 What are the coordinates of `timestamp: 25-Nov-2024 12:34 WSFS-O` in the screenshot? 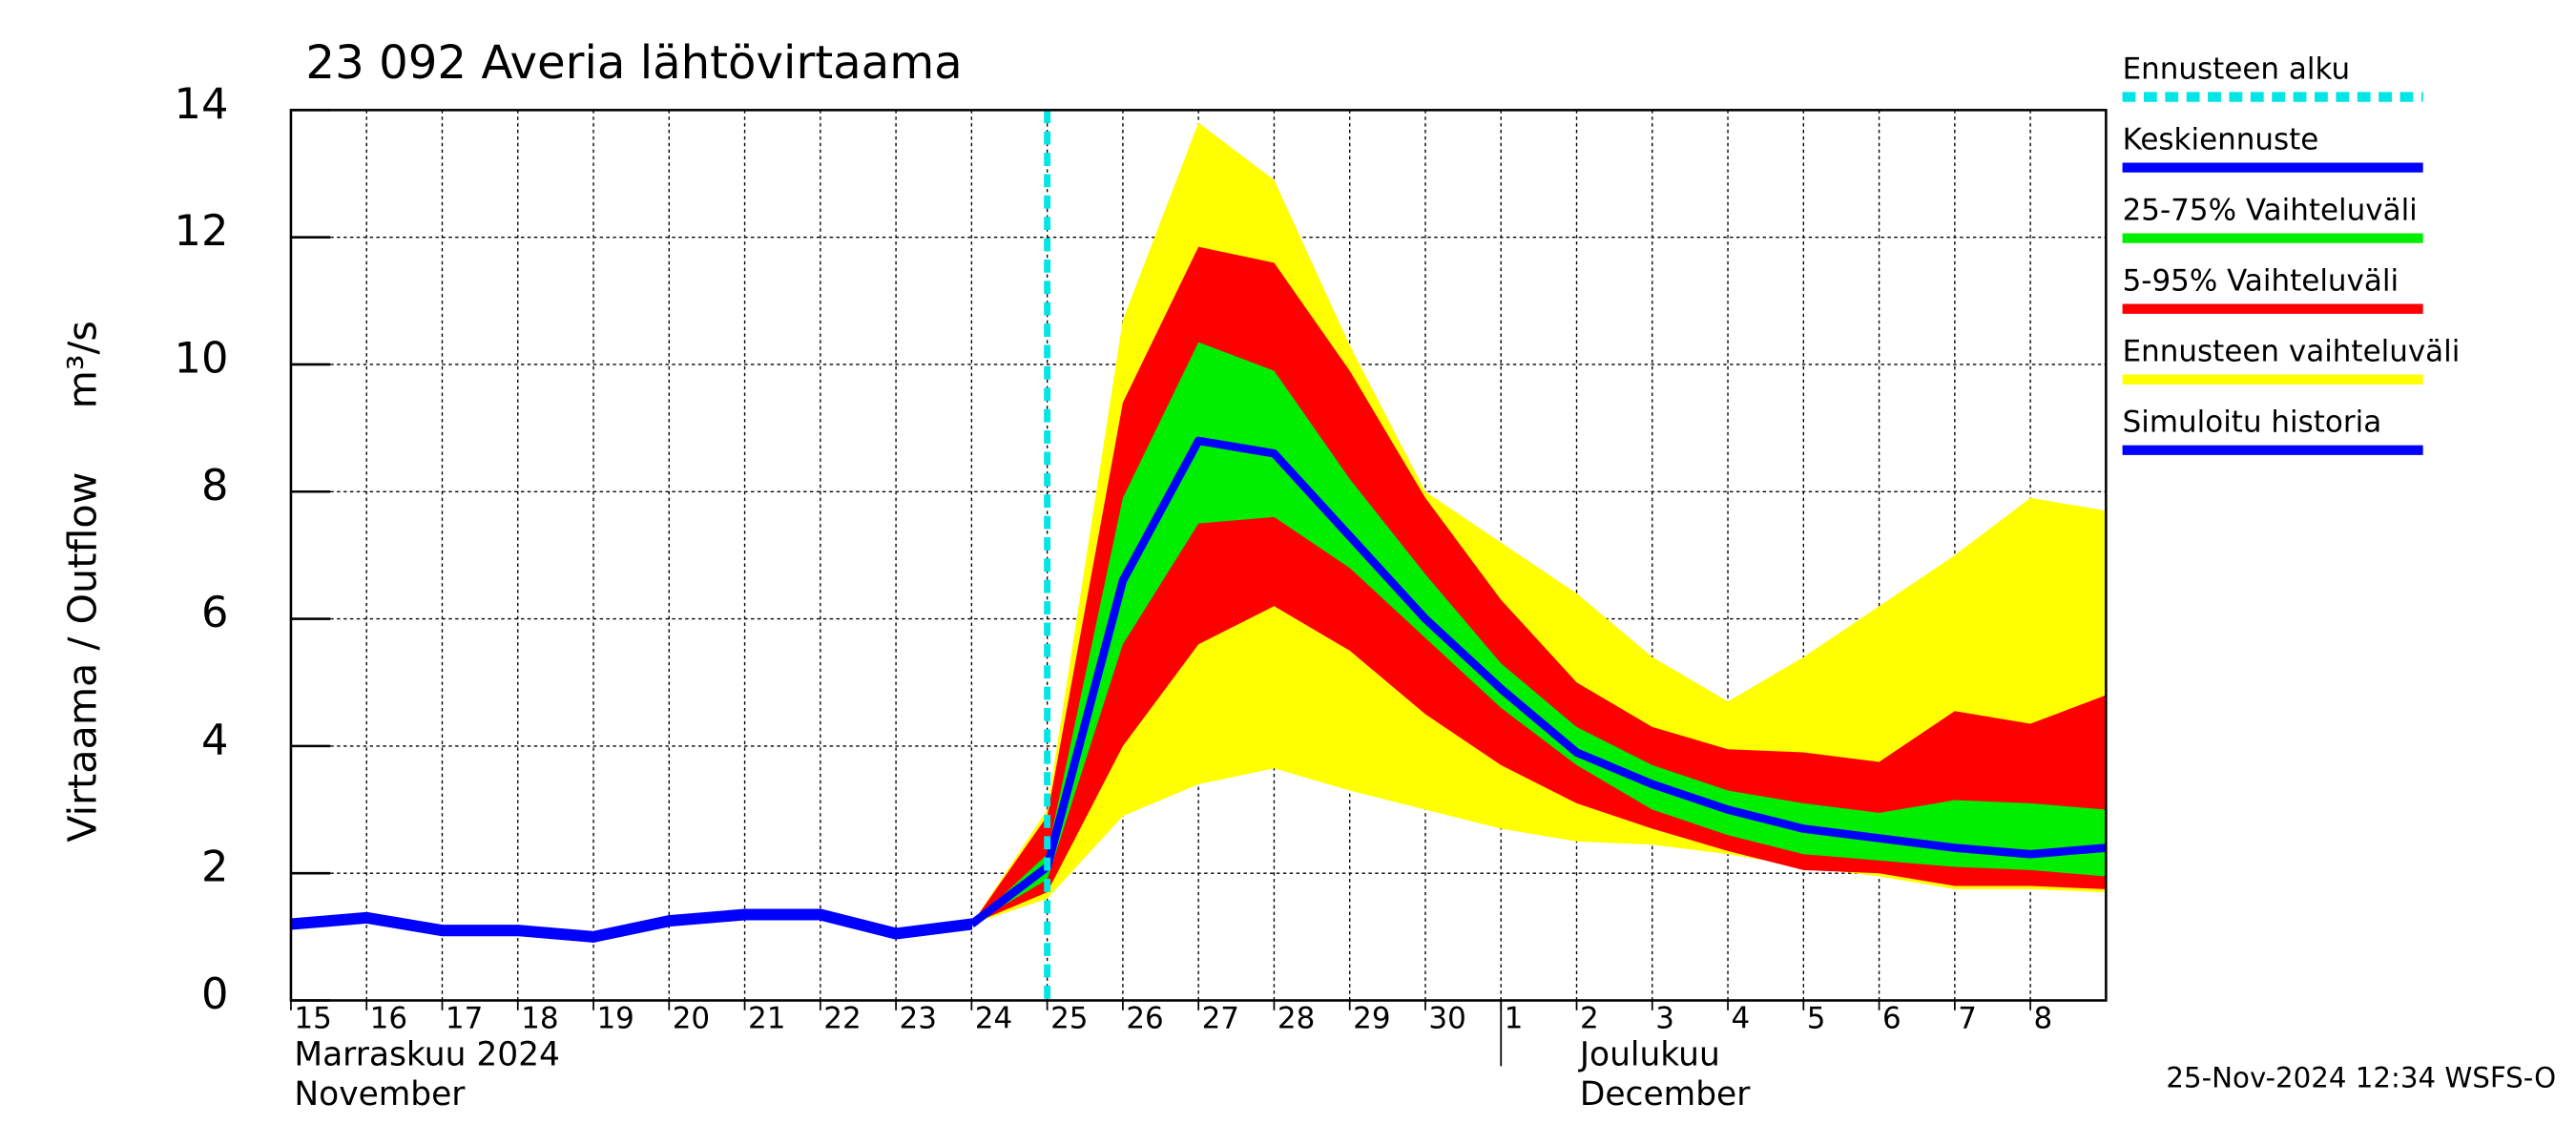 It's located at (2361, 1078).